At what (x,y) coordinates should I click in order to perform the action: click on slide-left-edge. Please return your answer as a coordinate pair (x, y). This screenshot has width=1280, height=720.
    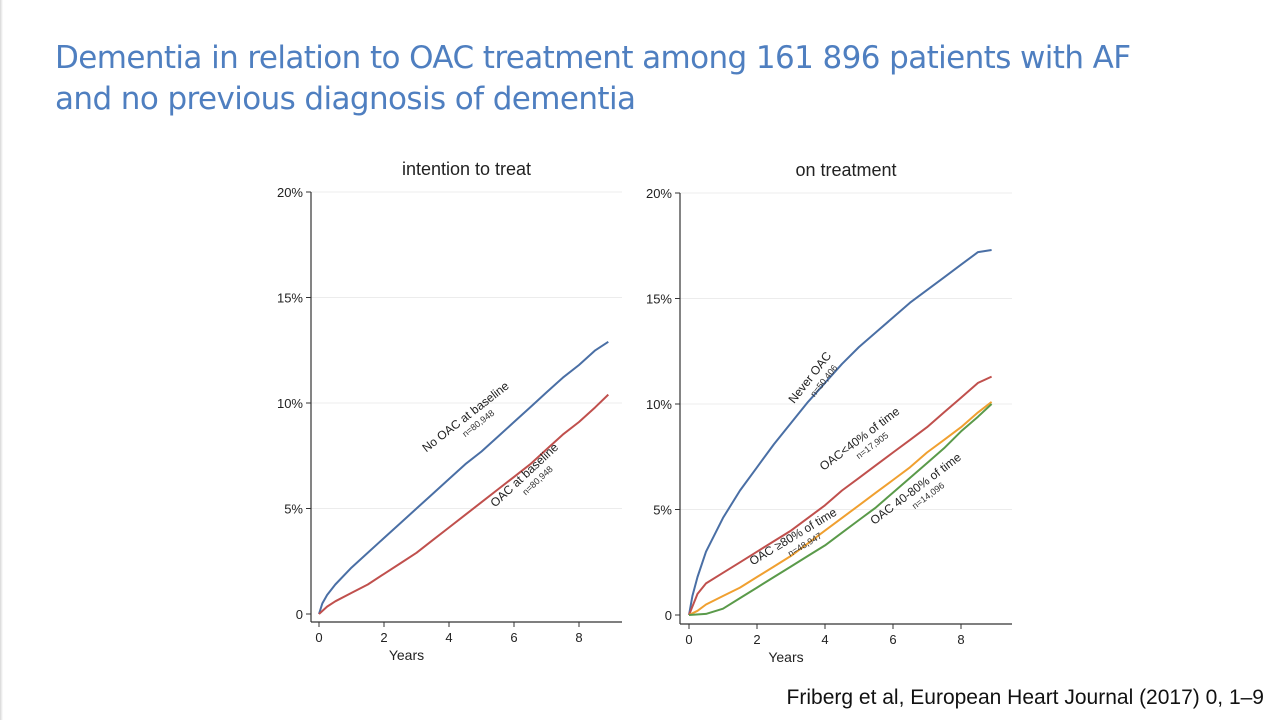
    Looking at the image, I should click on (1, 360).